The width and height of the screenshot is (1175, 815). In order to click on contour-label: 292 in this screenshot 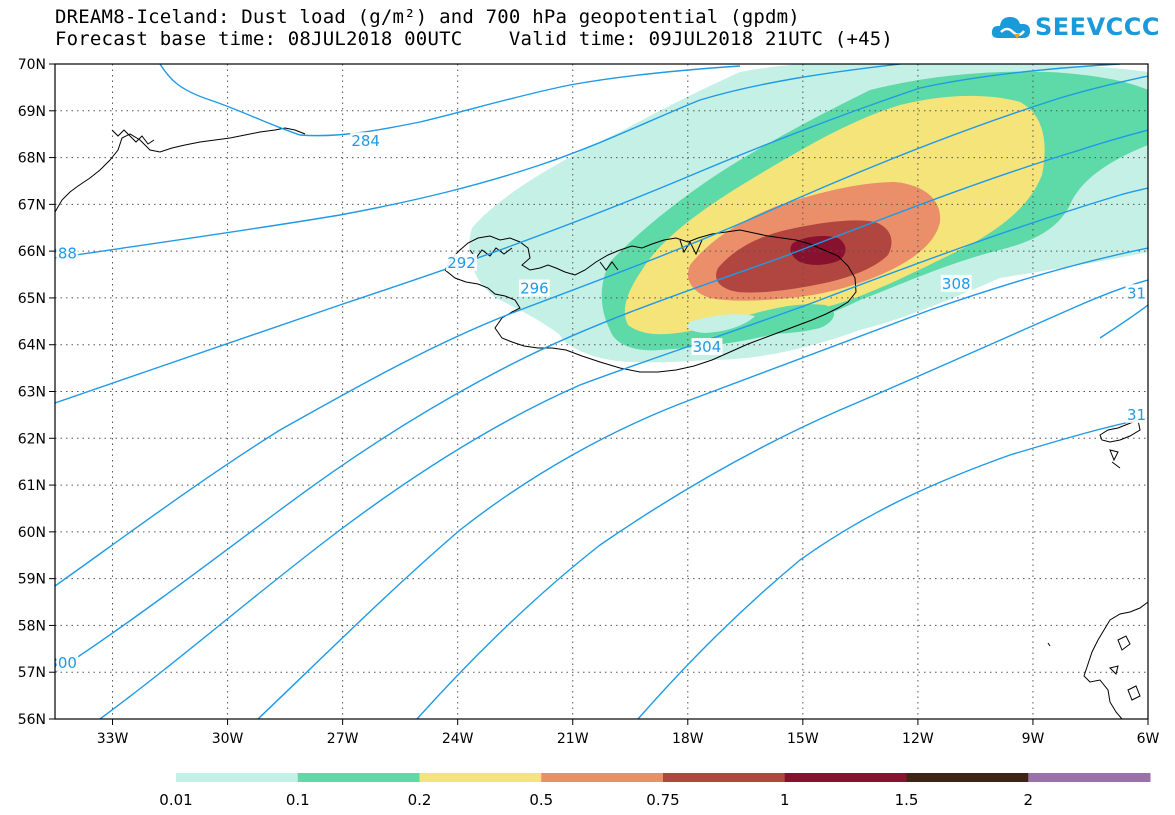, I will do `click(461, 263)`.